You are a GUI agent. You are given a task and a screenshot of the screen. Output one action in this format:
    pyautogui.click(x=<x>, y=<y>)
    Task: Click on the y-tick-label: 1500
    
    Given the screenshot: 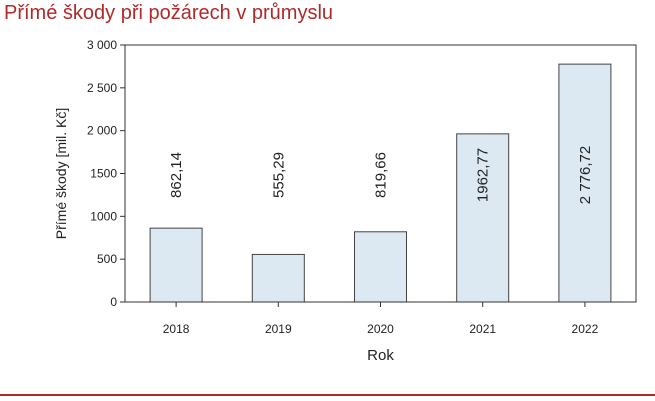 What is the action you would take?
    pyautogui.click(x=103, y=174)
    